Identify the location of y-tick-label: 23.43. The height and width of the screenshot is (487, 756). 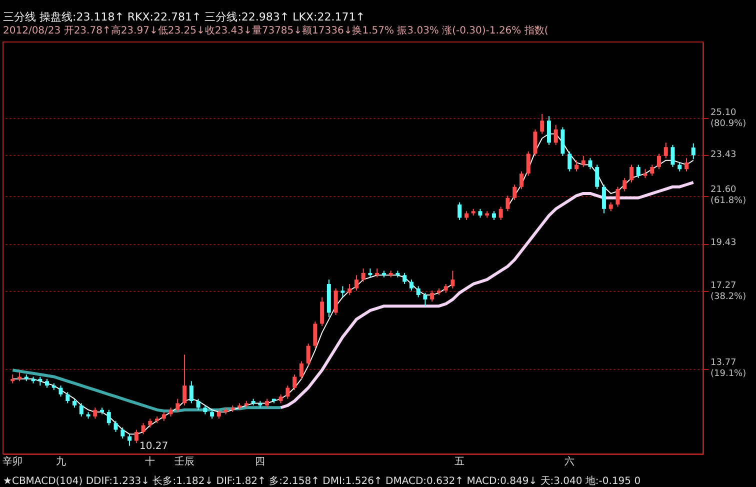
(723, 155).